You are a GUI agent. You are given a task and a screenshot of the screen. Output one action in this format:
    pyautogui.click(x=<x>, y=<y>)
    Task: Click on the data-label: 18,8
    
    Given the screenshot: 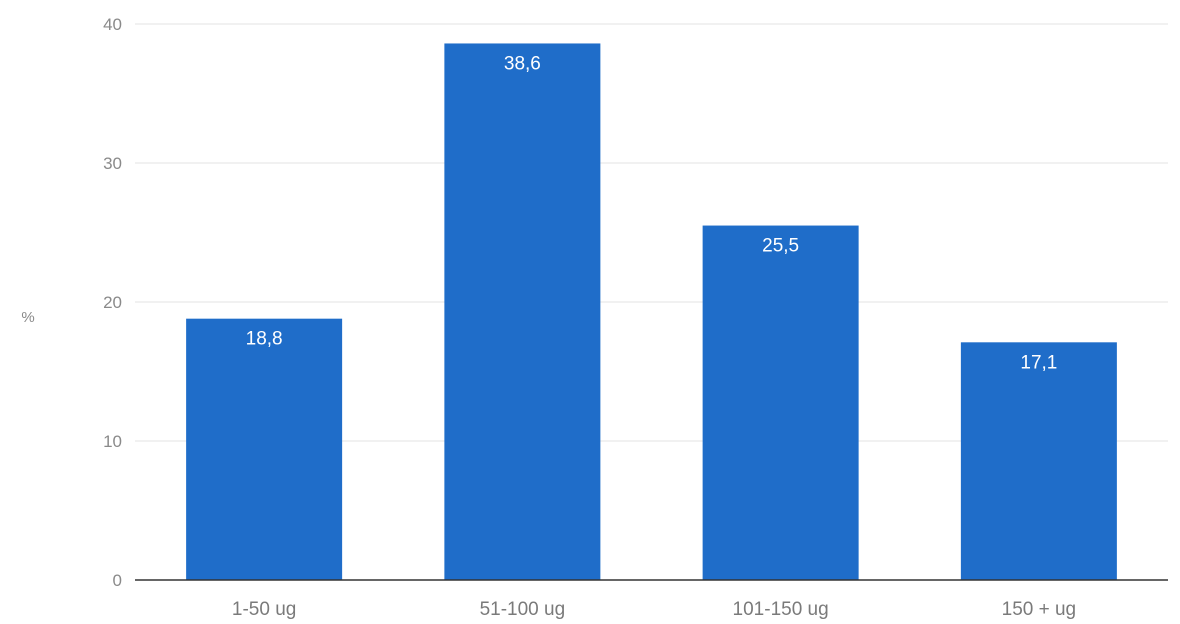 What is the action you would take?
    pyautogui.click(x=264, y=339)
    